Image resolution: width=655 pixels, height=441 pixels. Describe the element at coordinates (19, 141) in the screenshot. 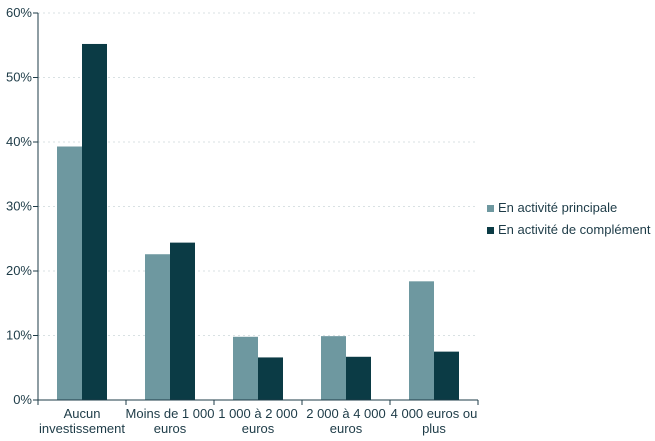

I see `y-tick-label: 40%` at that location.